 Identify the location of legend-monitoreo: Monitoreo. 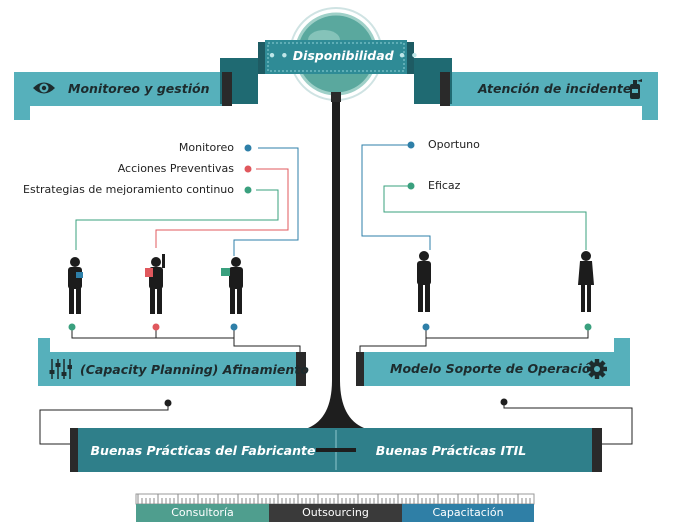
(206, 147).